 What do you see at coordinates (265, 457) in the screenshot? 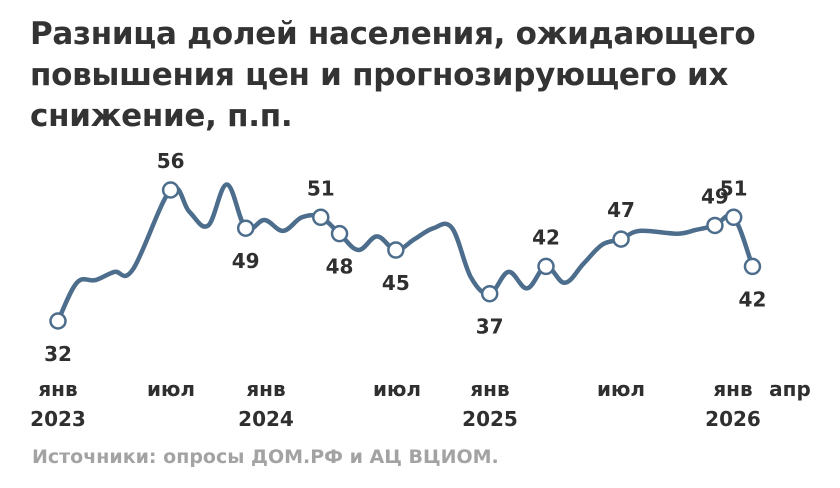
I see `source-note: Источники: опросы ДОМ.РФ и АЦ ВЦИОМ.` at bounding box center [265, 457].